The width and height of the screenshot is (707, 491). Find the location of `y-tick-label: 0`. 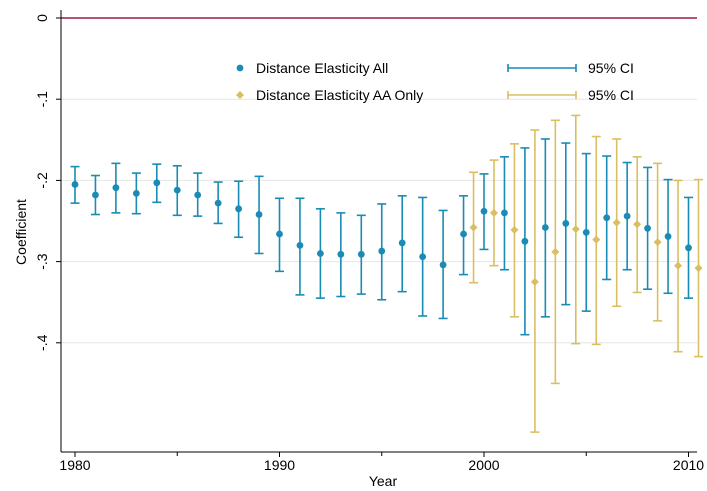

y-tick-label: 0 is located at coordinates (42, 18).